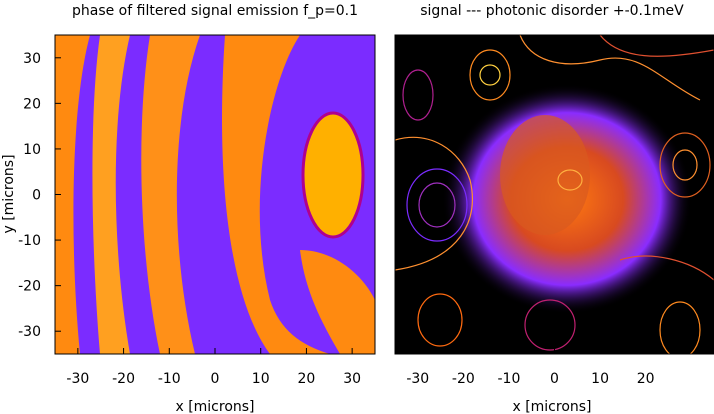 The width and height of the screenshot is (714, 414). What do you see at coordinates (29, 332) in the screenshot?
I see `y-tick-label: -30` at bounding box center [29, 332].